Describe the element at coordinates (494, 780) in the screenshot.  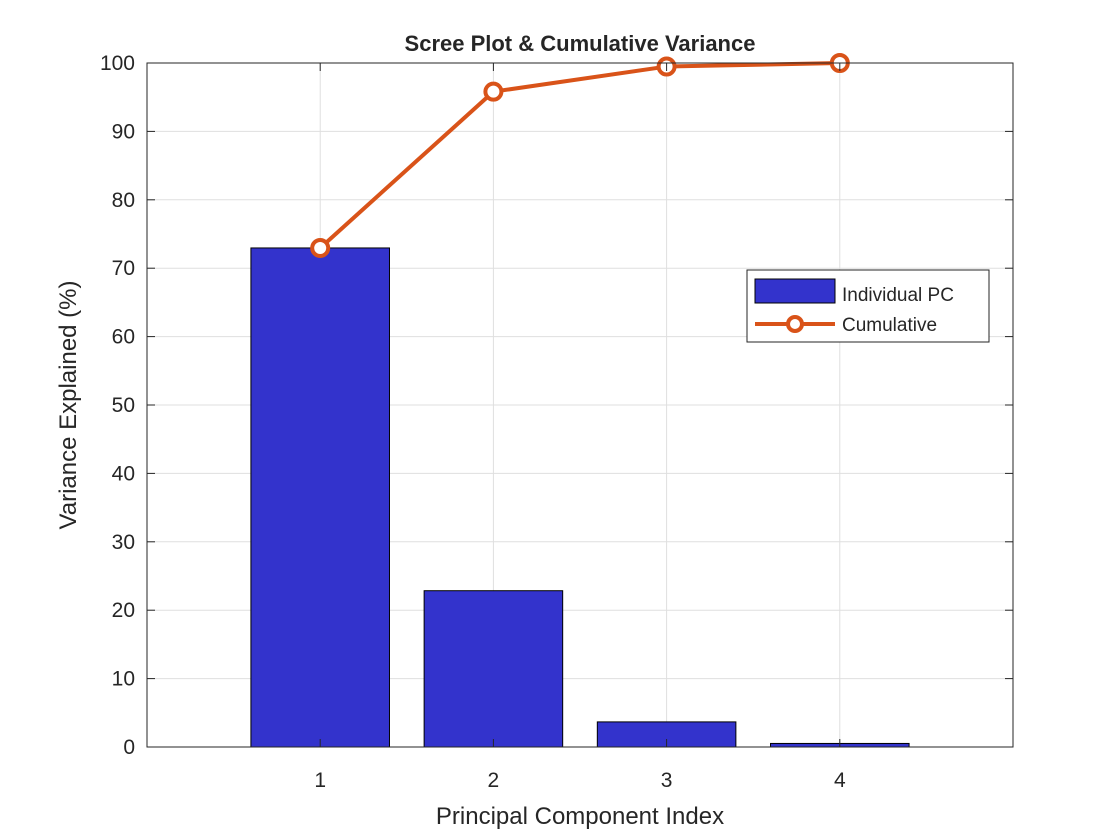
I see `x-tick-label: 2` at that location.